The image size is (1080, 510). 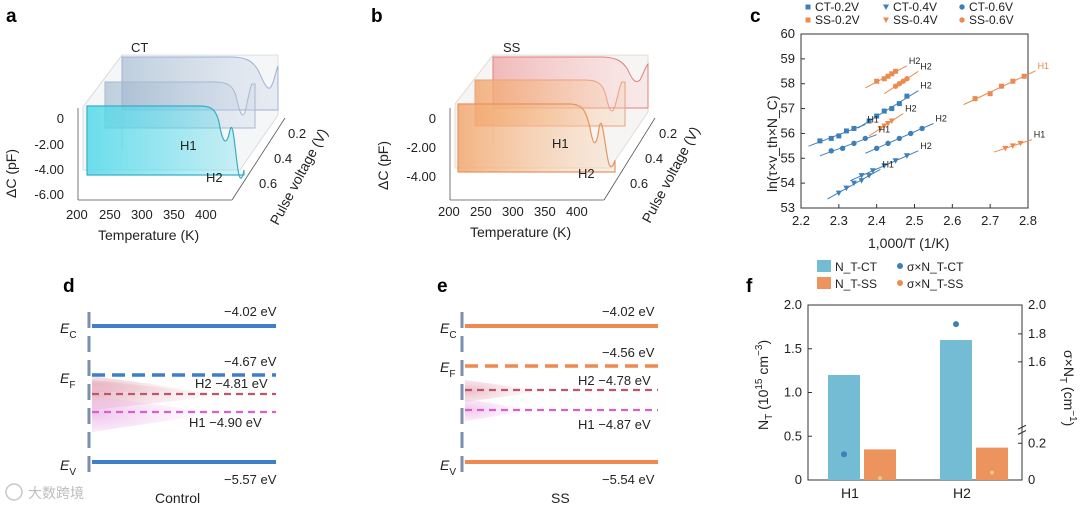 I want to click on panel-e-ev-label: EV, so click(x=448, y=467).